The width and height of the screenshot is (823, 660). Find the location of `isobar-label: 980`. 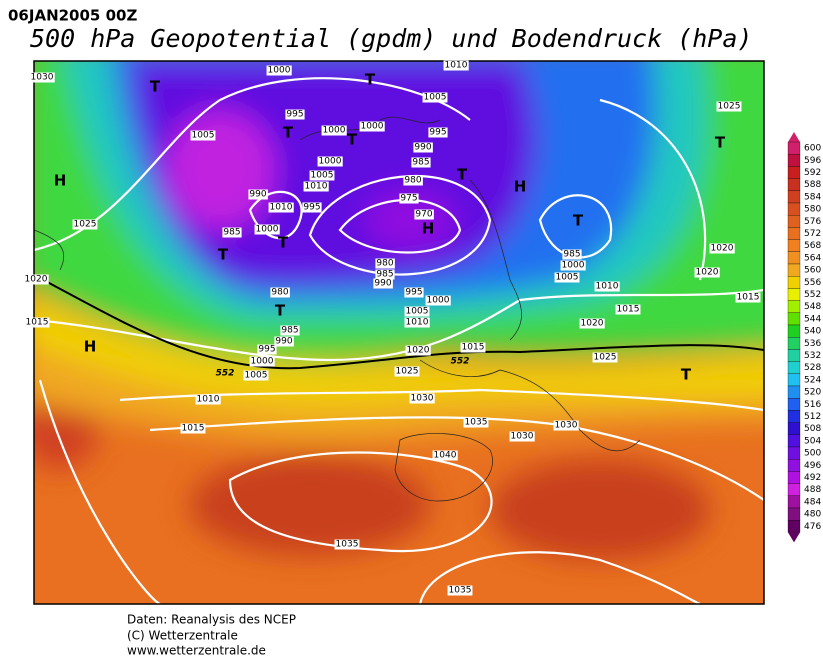

isobar-label: 980 is located at coordinates (279, 293).